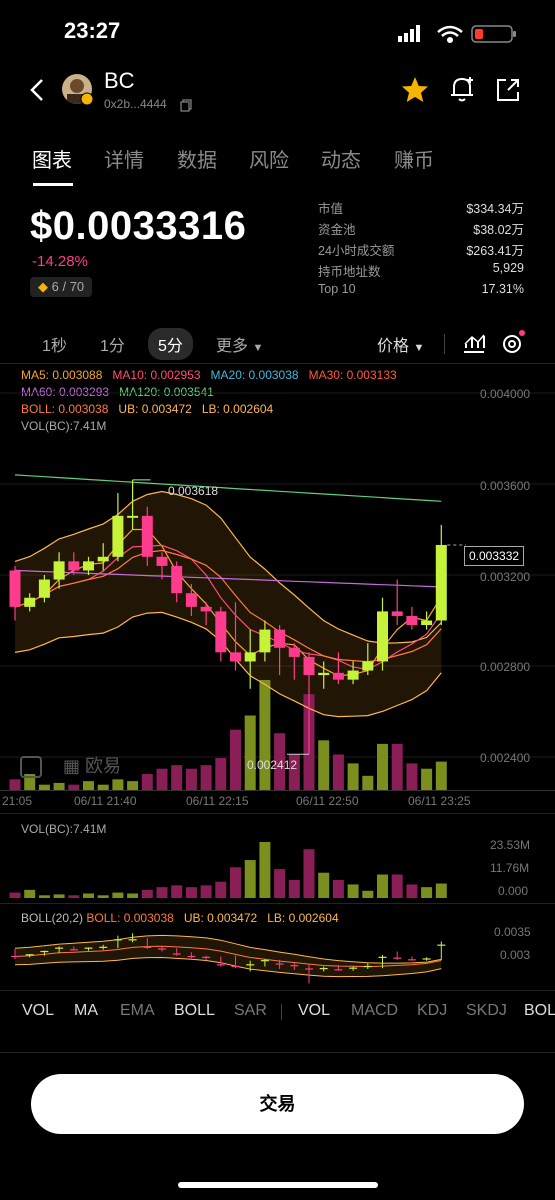  I want to click on tab-details: 详情, so click(124, 161).